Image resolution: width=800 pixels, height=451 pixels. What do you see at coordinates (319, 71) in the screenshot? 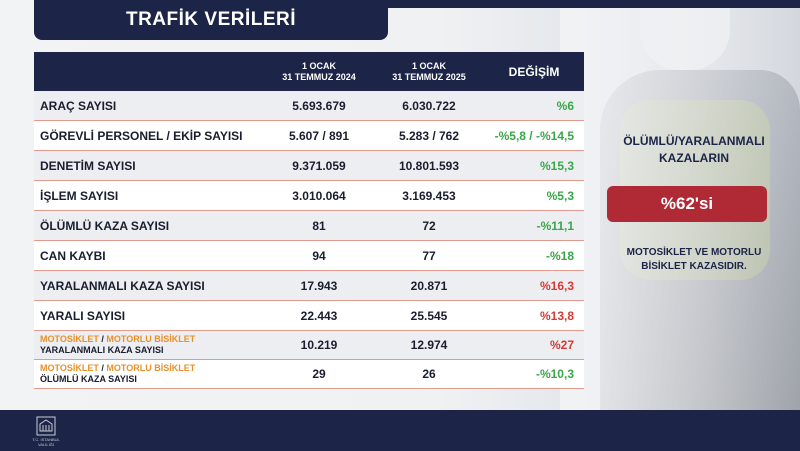
I see `header-2024: 1 OCAK 31 TEMMUZ 2024` at bounding box center [319, 71].